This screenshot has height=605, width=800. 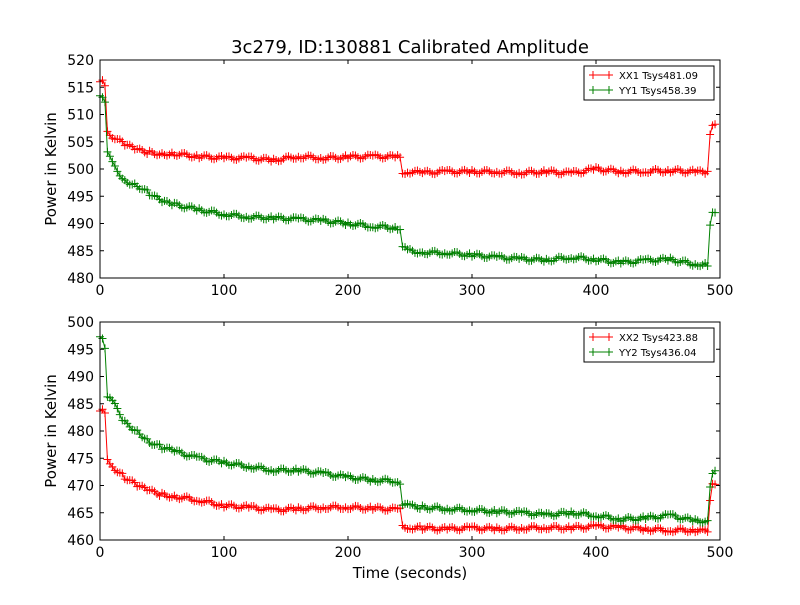 What do you see at coordinates (80, 514) in the screenshot?
I see `y-tick-label: 465` at bounding box center [80, 514].